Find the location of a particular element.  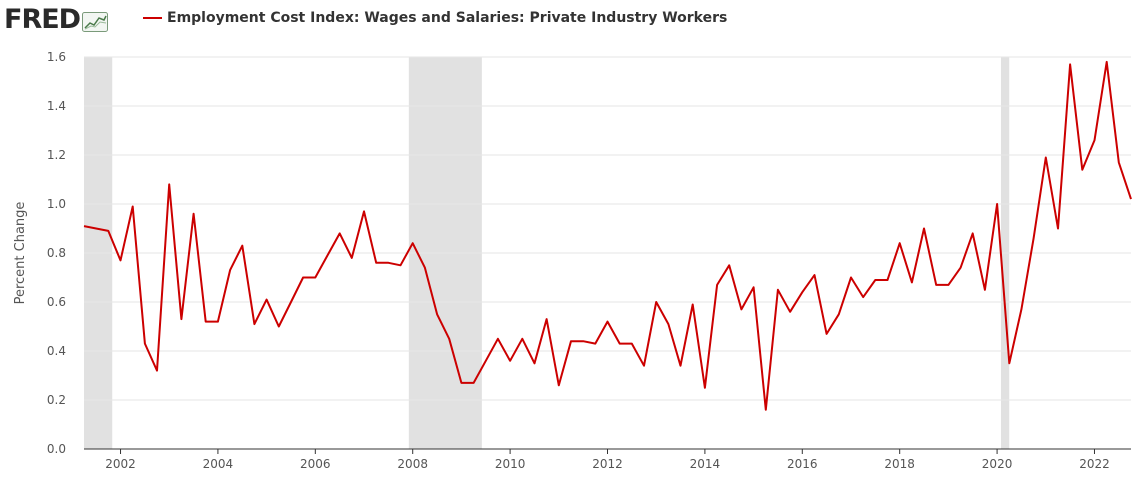

y-tick-label: 1.6 is located at coordinates (56, 57).